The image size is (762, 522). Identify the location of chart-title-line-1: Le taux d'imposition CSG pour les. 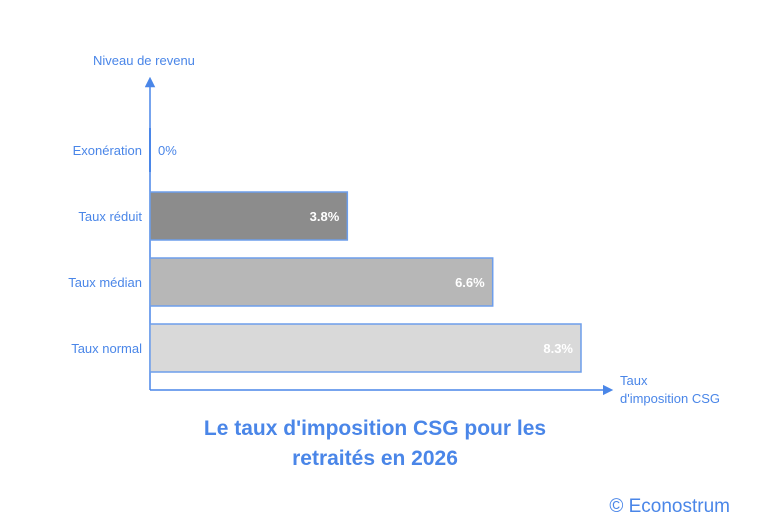
(375, 428).